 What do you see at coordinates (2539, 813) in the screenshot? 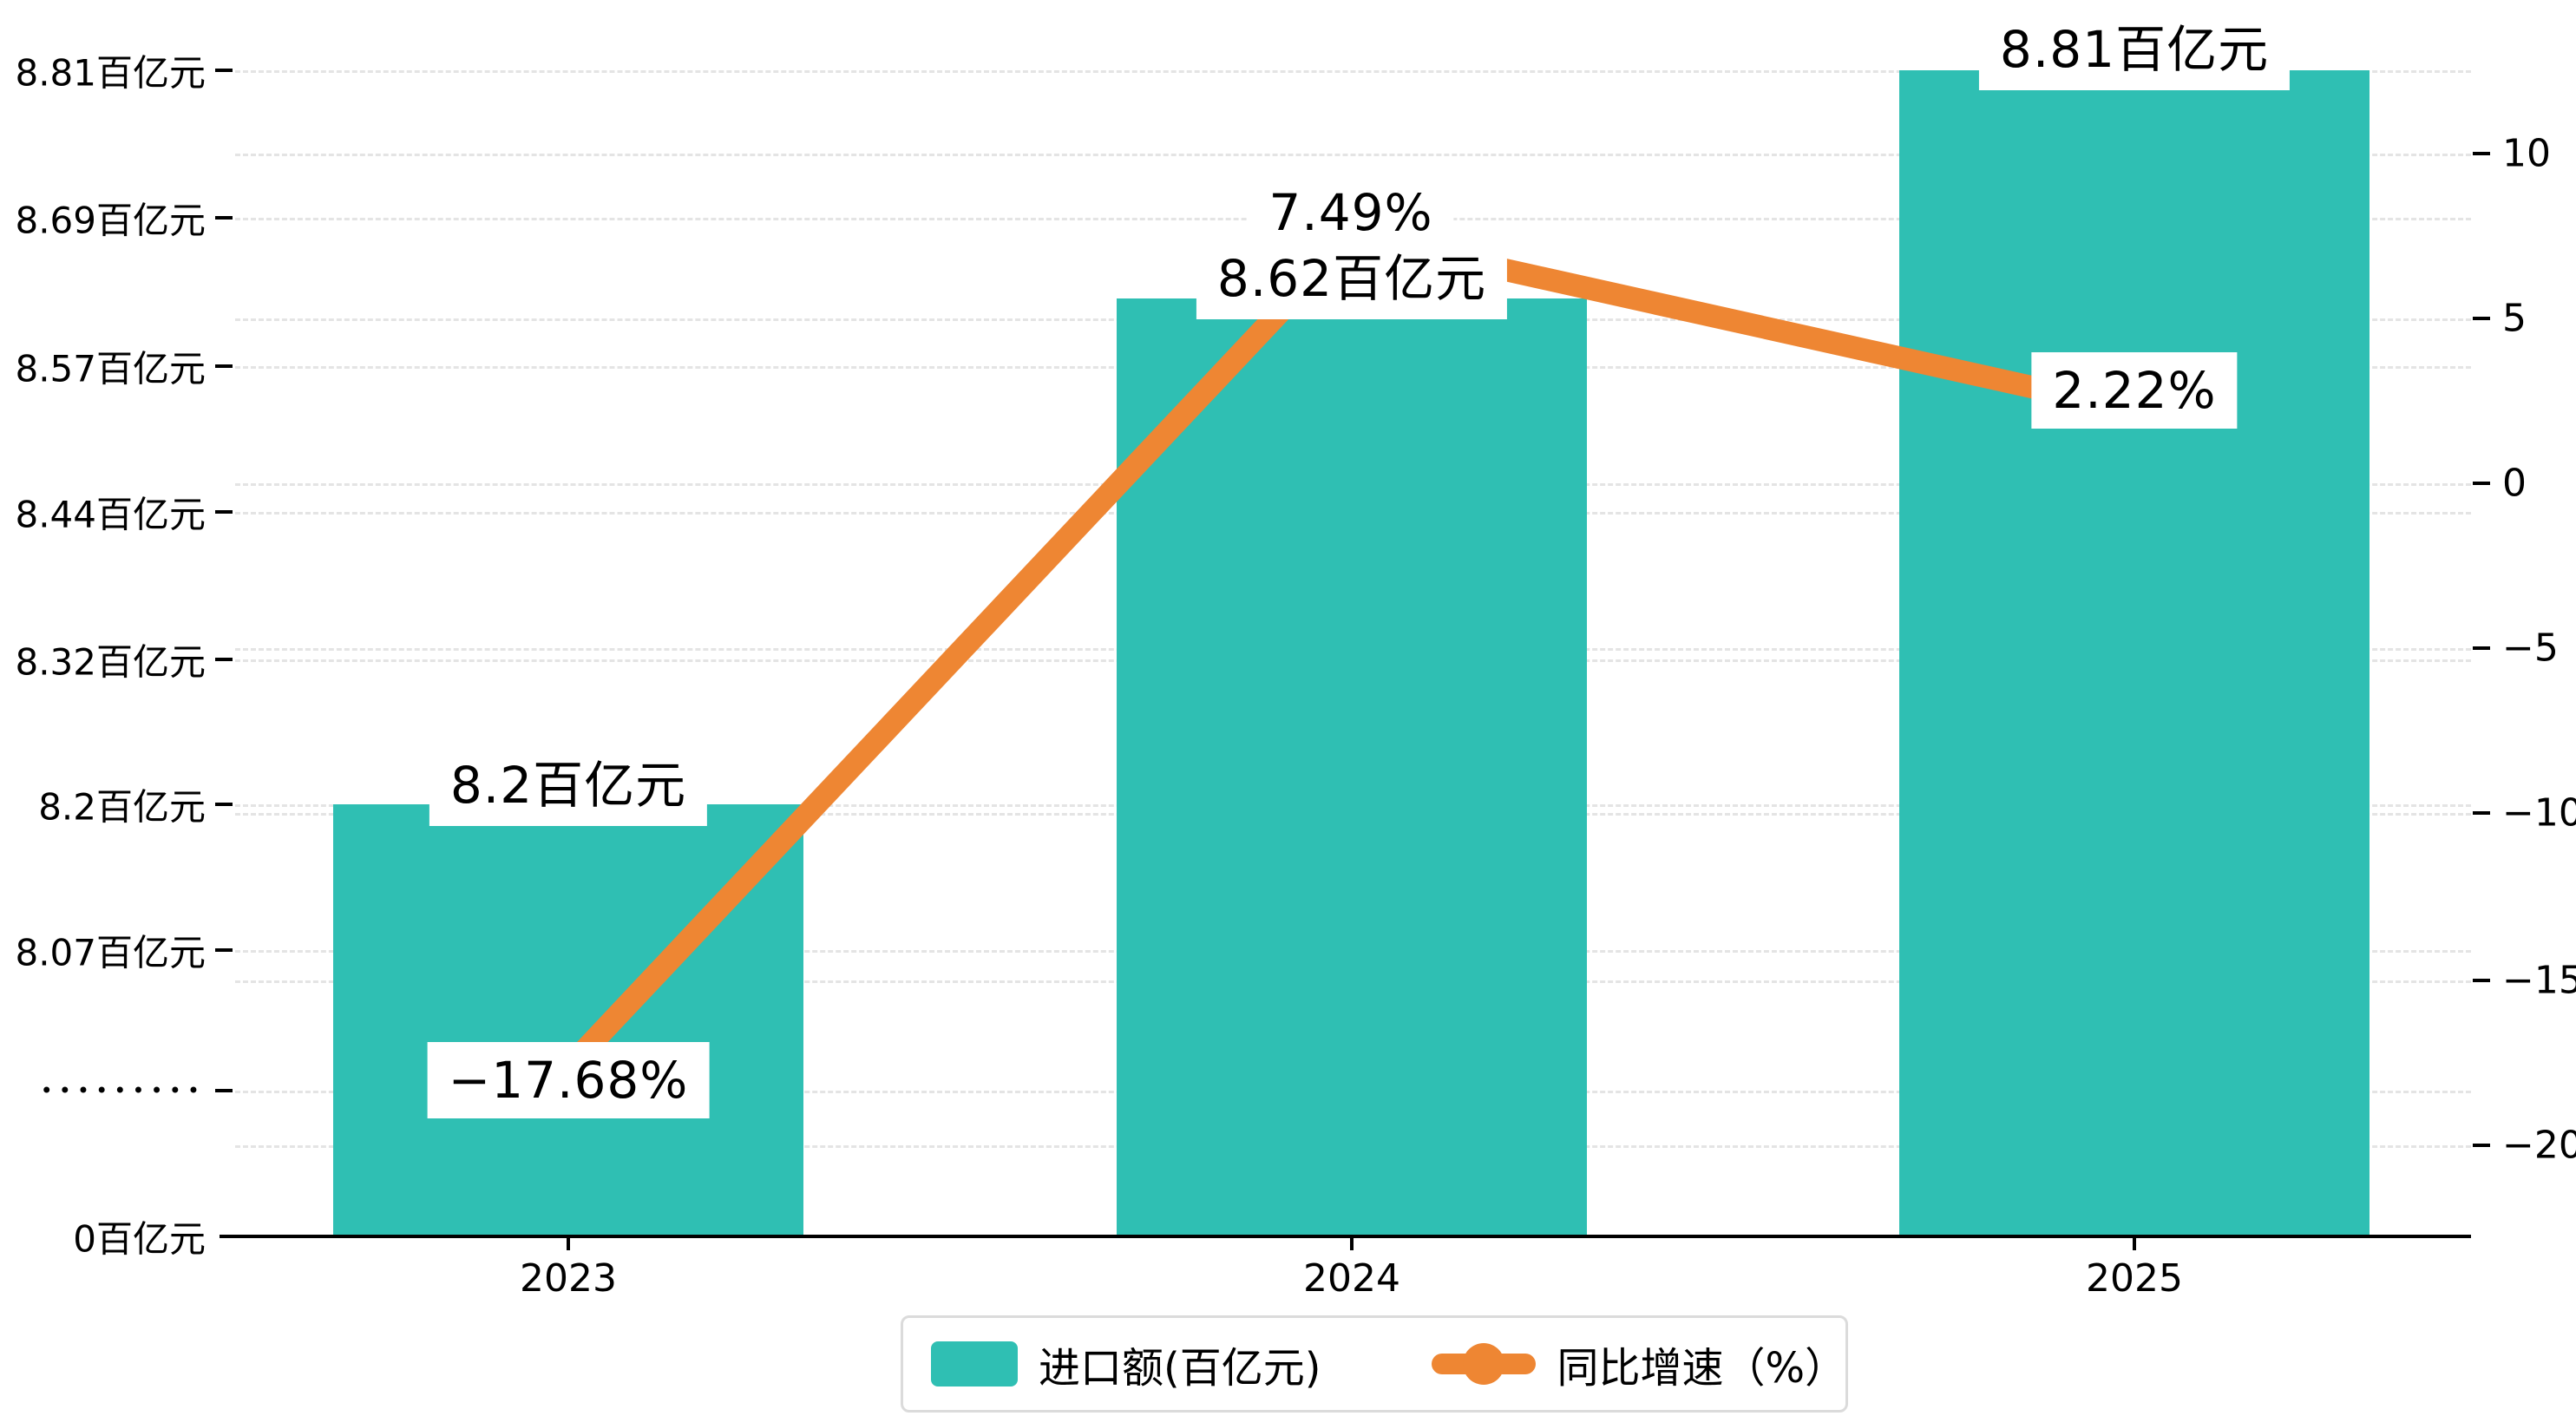
I see `y-axis-right-tick-label: −10` at bounding box center [2539, 813].